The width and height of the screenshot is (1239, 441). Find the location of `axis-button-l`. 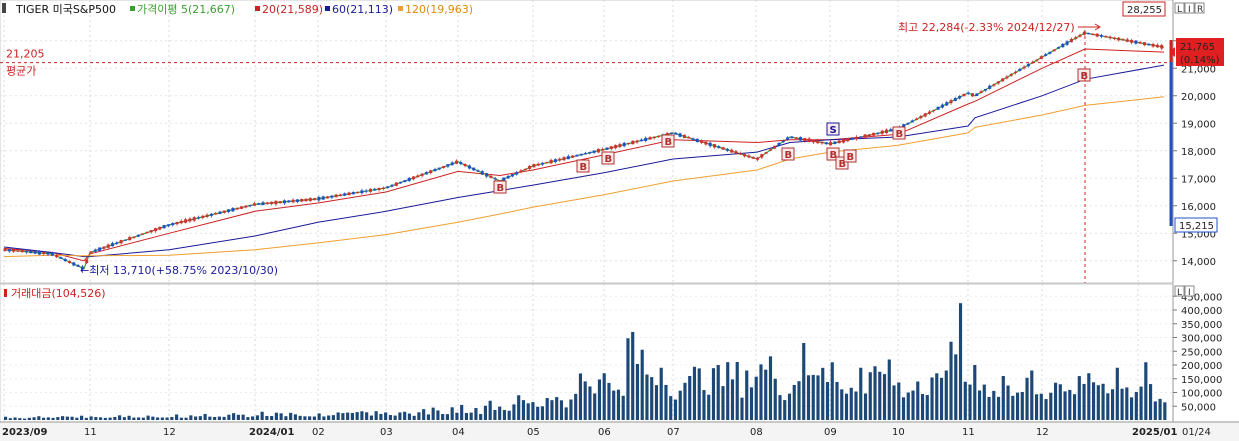

axis-button-l is located at coordinates (1179, 8).